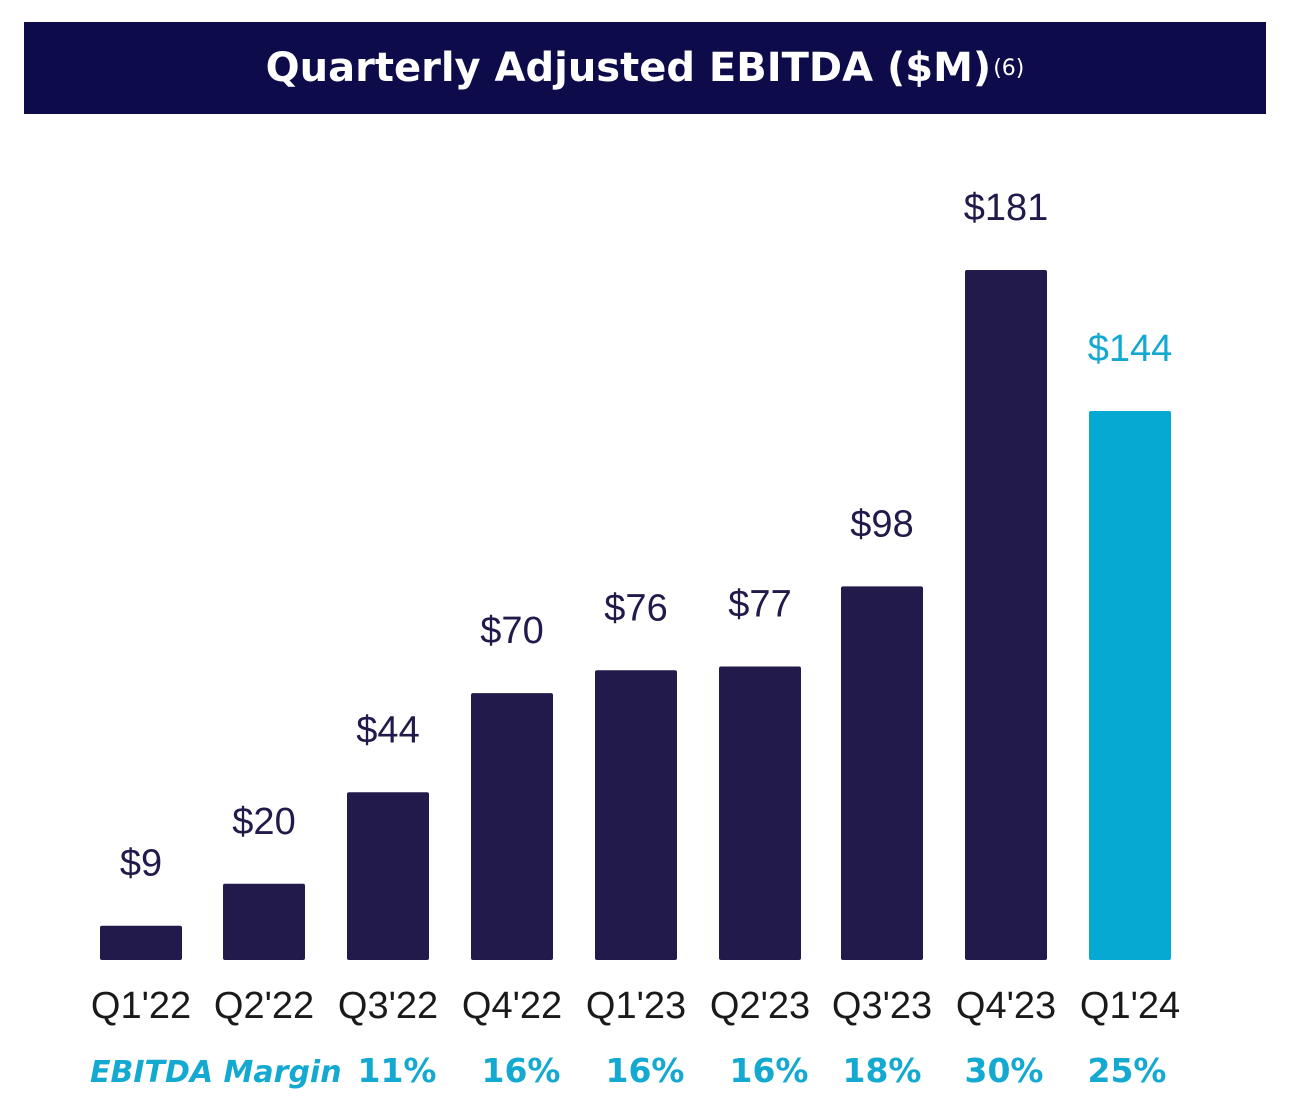 The height and width of the screenshot is (1118, 1292). What do you see at coordinates (760, 813) in the screenshot?
I see `bar-Q2'23` at bounding box center [760, 813].